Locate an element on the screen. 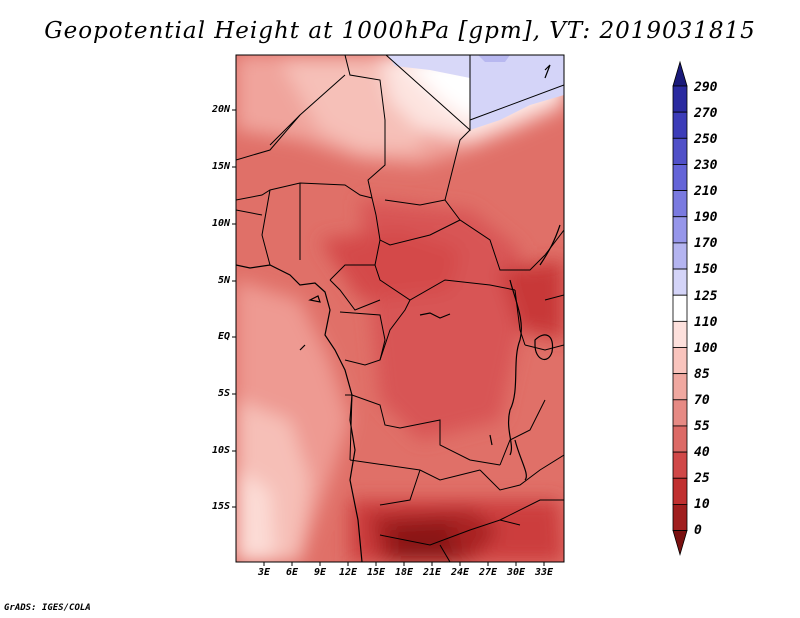 The width and height of the screenshot is (800, 618). lon-label-33e: 33E is located at coordinates (544, 572).